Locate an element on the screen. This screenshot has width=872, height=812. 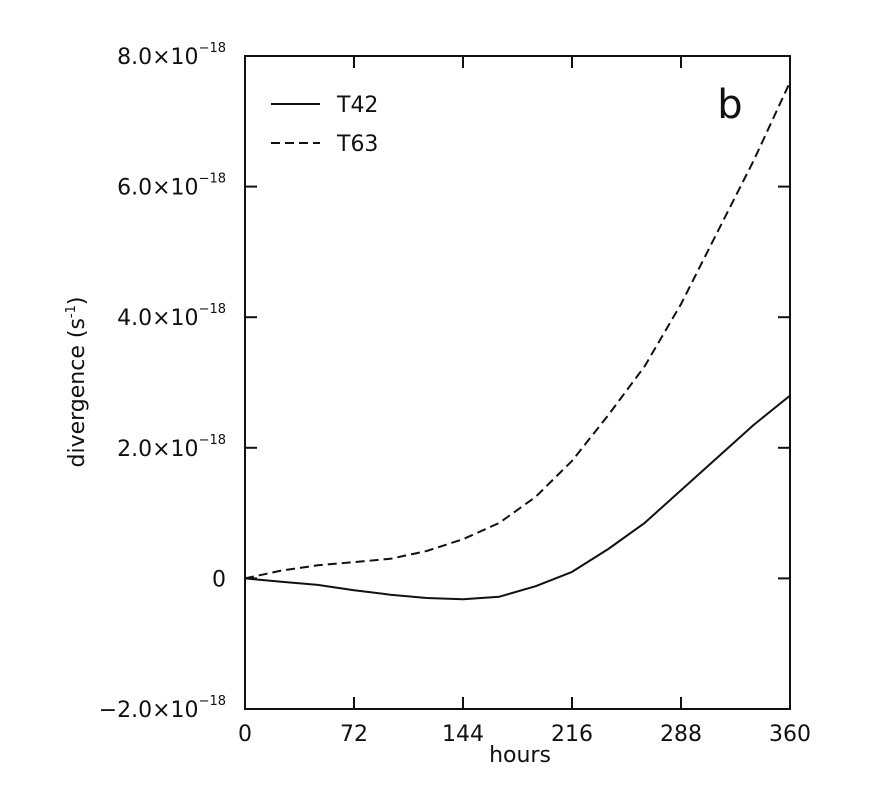
y-tick-exponent-4: −18 is located at coordinates (212, 179).